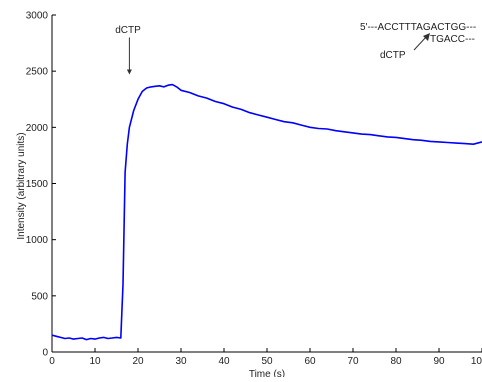  What do you see at coordinates (37, 240) in the screenshot?
I see `y-tick-label: 1000` at bounding box center [37, 240].